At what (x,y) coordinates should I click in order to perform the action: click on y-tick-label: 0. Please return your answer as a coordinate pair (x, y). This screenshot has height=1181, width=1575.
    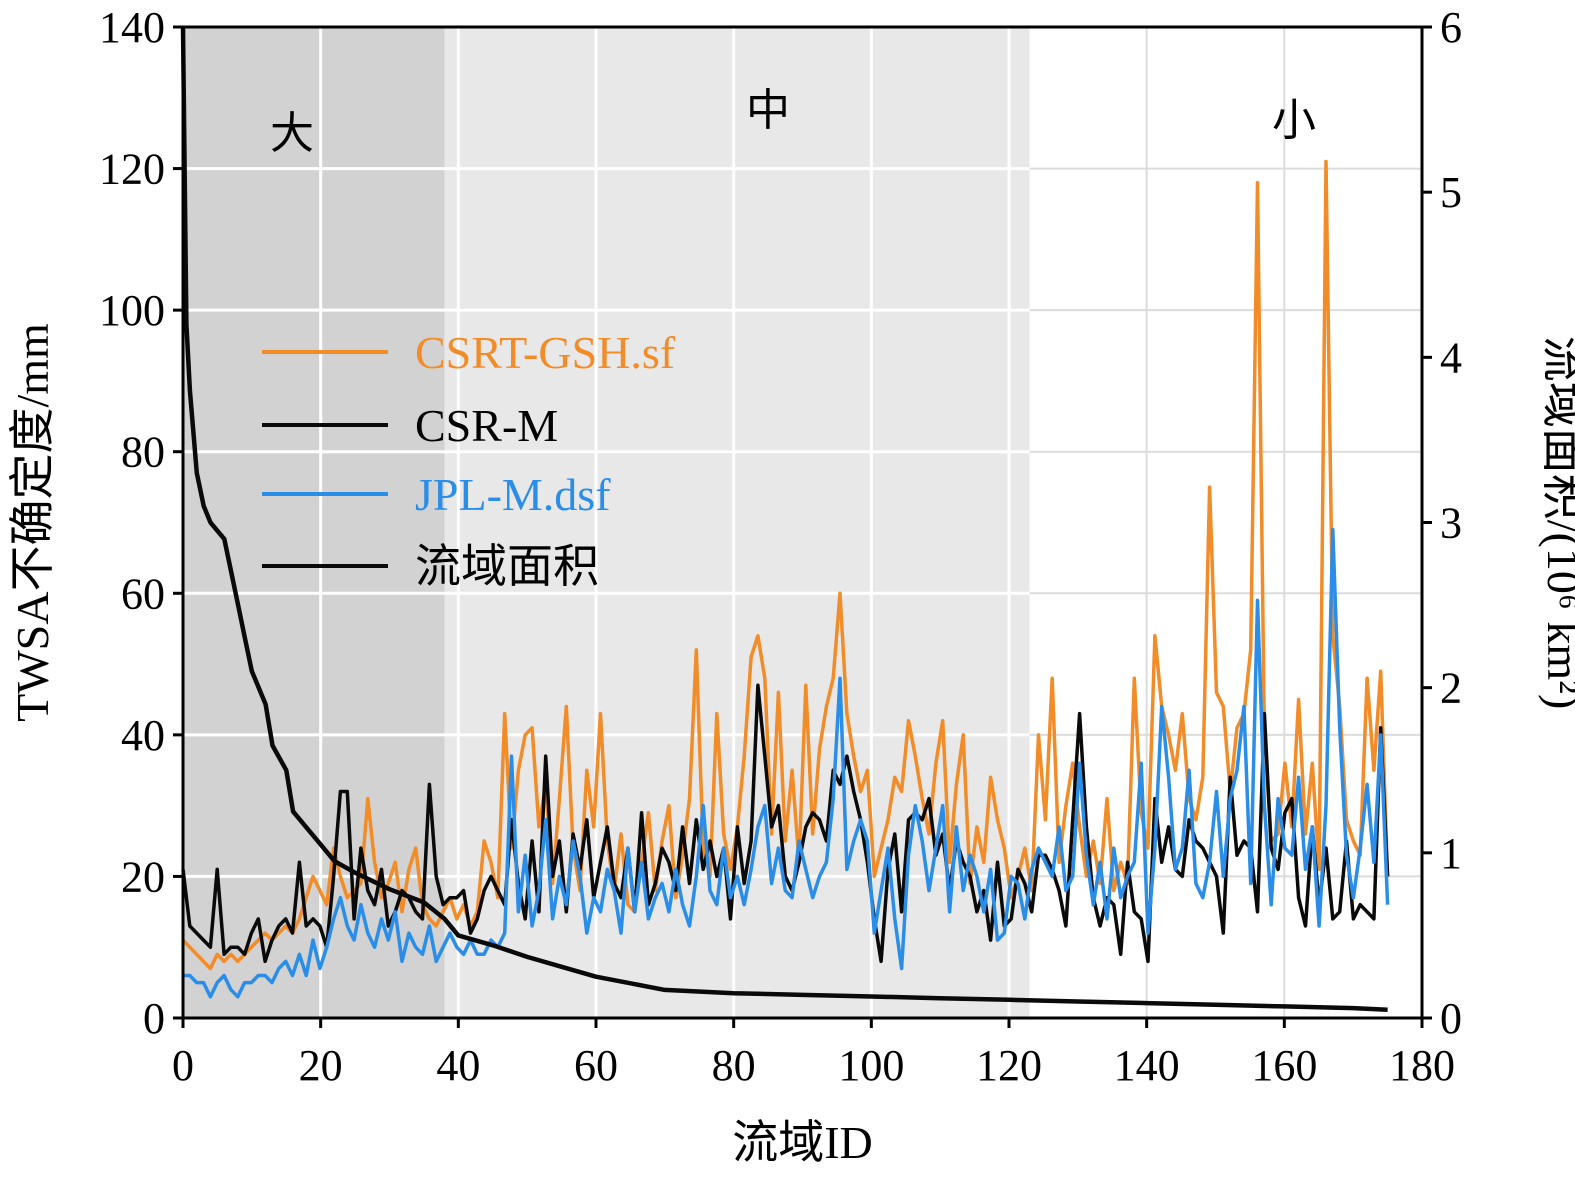
    Looking at the image, I should click on (154, 1018).